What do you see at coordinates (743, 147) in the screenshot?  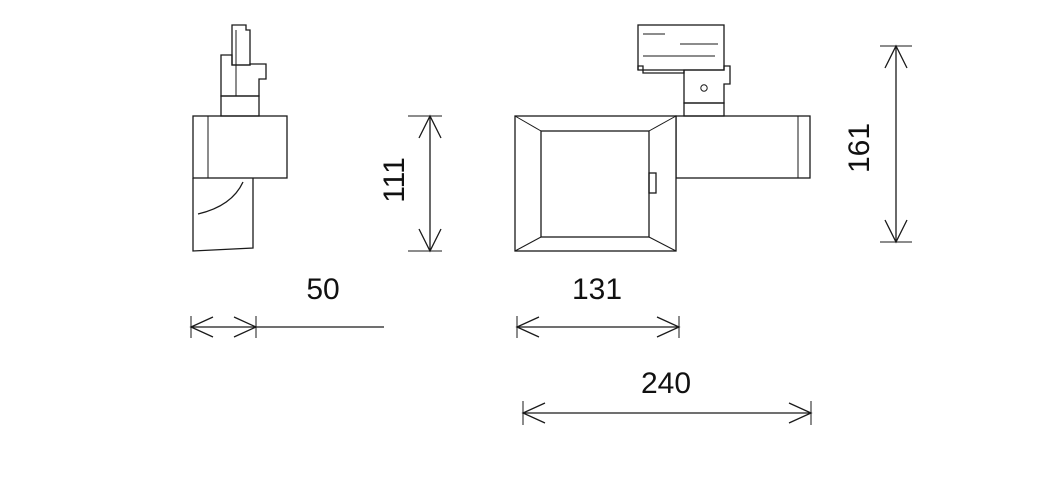 I see `front-rear-housing` at bounding box center [743, 147].